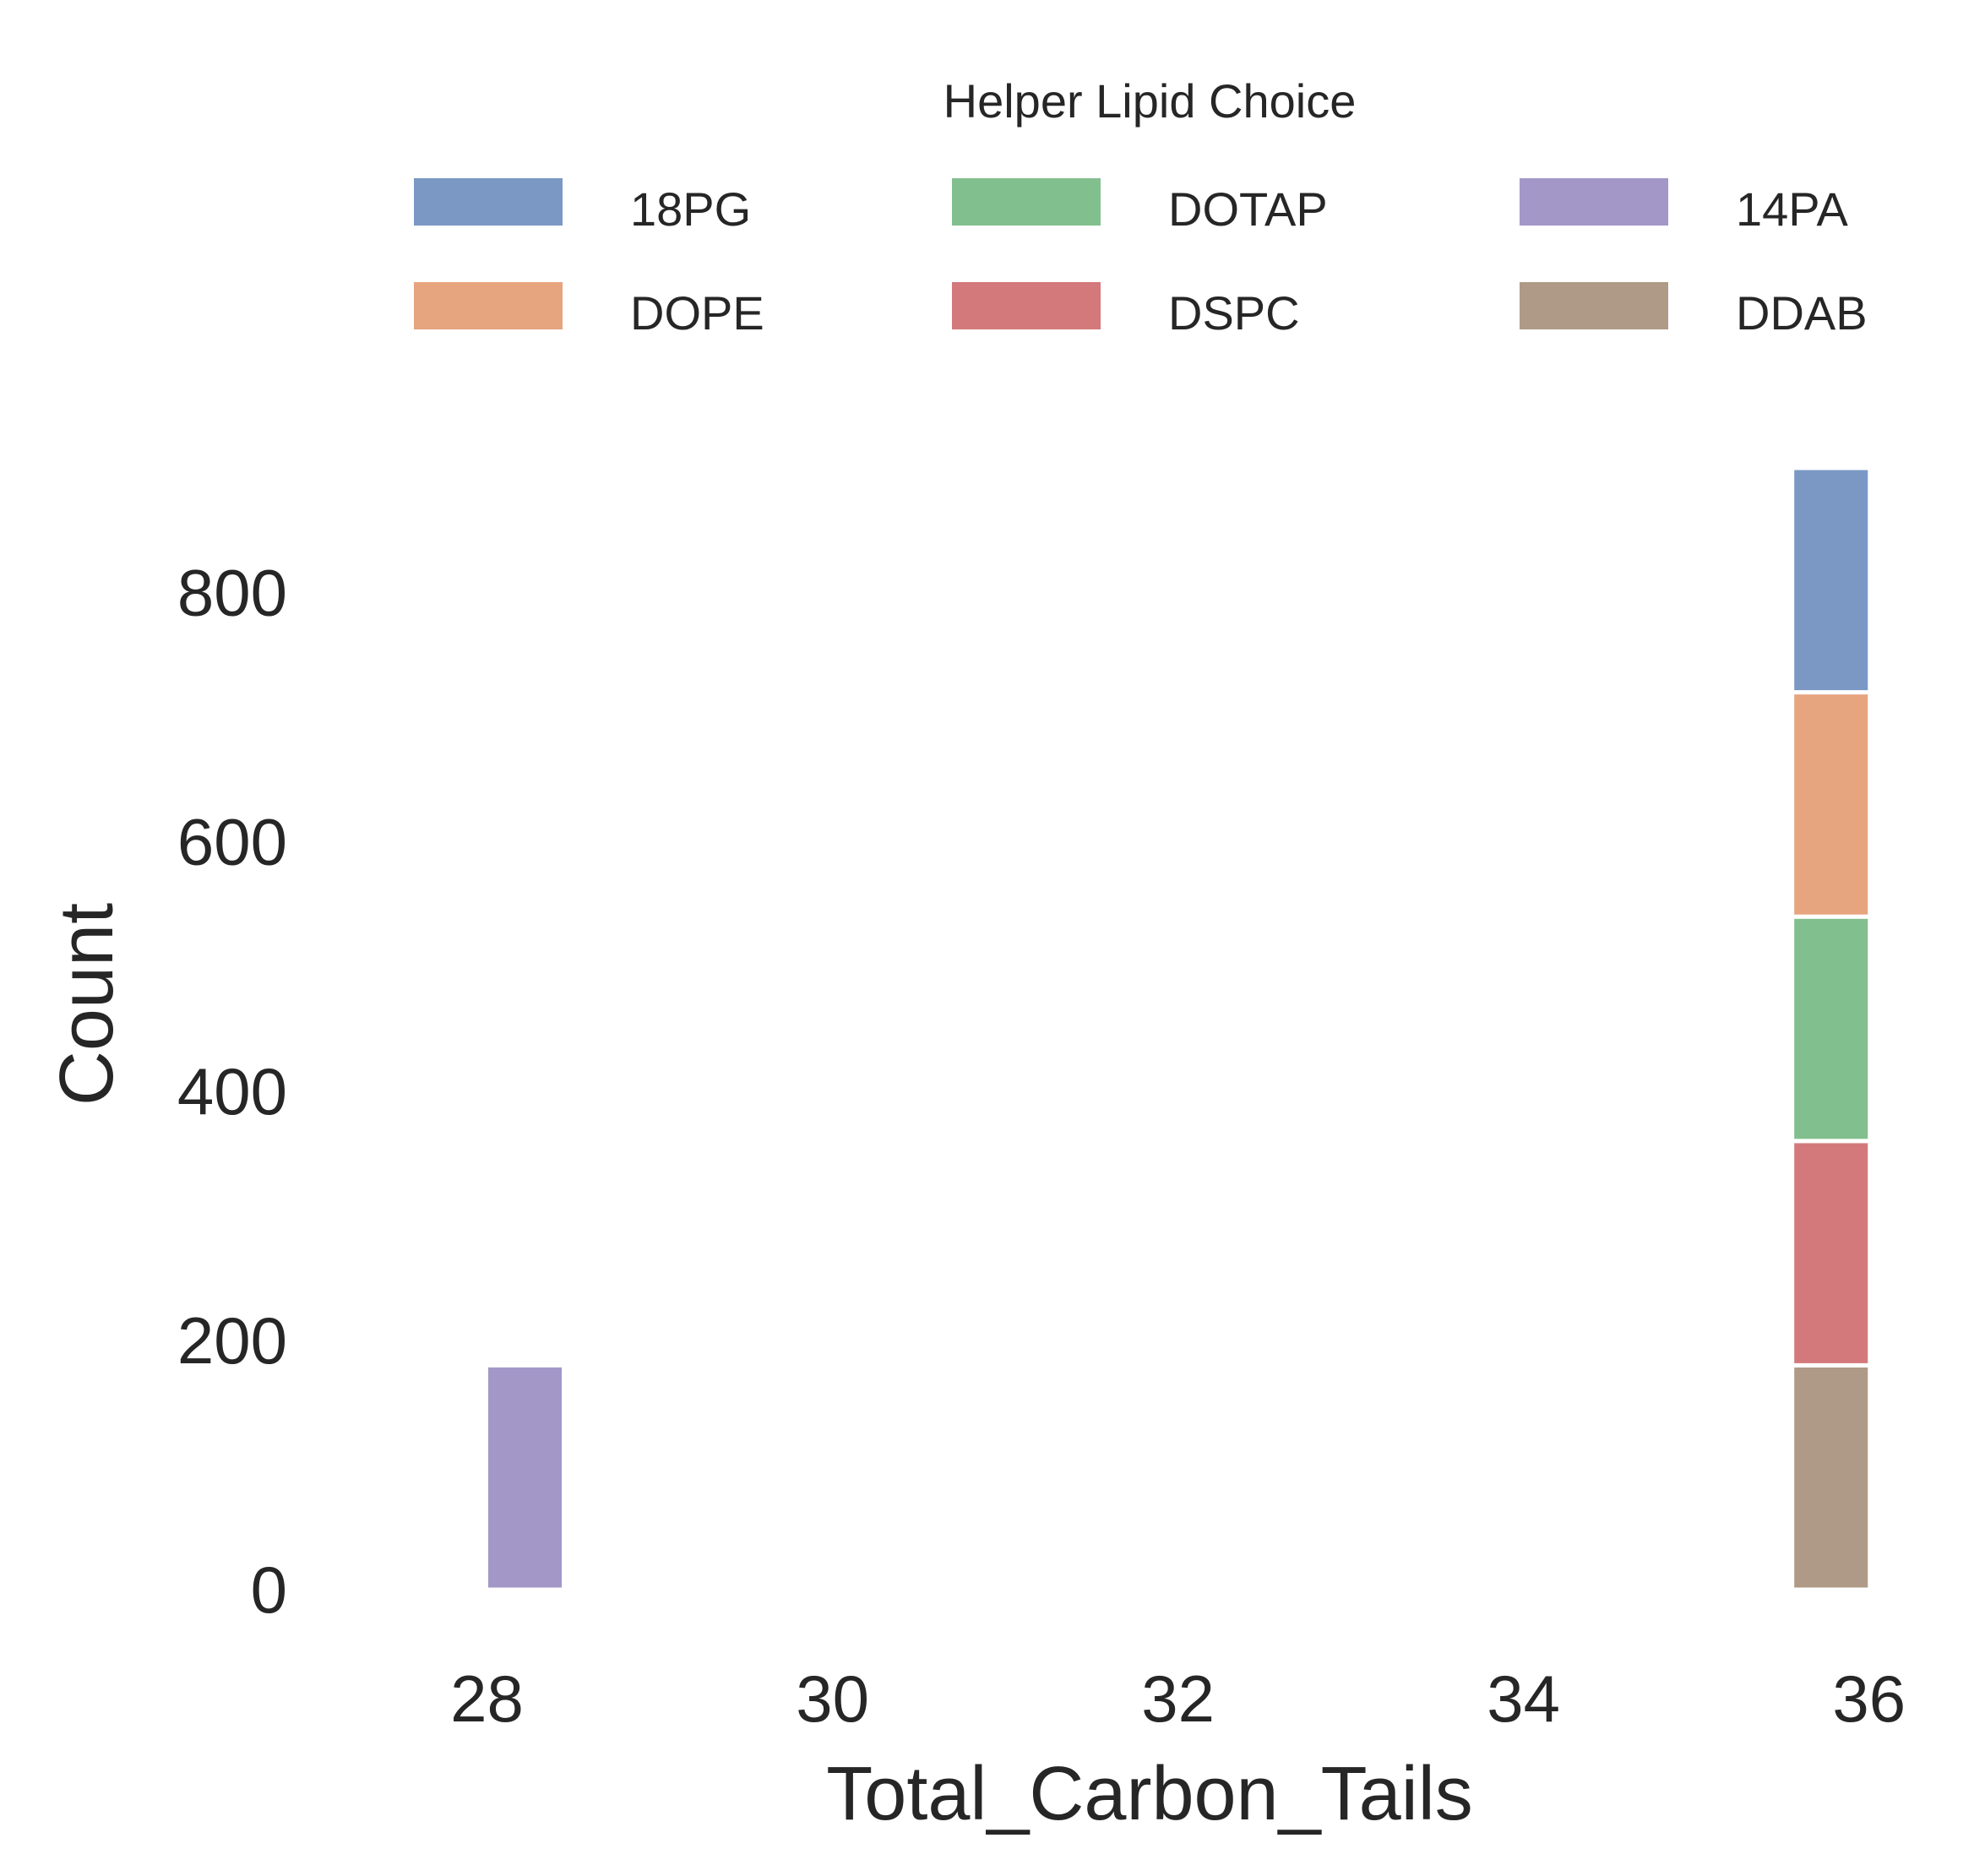 The height and width of the screenshot is (1876, 1974). What do you see at coordinates (1149, 1794) in the screenshot?
I see `x-axis-label: Total_Carbon_Tails` at bounding box center [1149, 1794].